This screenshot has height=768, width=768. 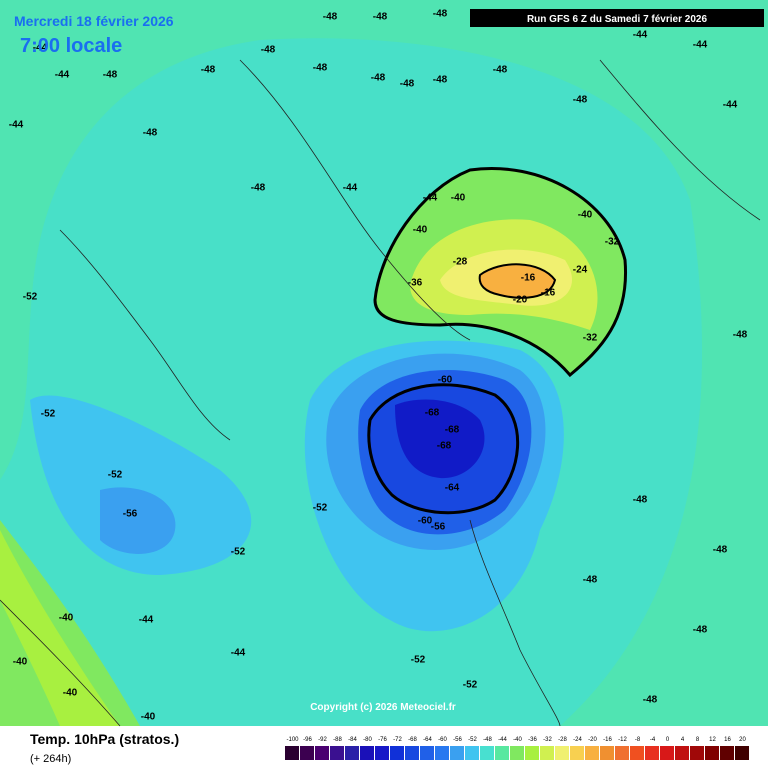 What do you see at coordinates (415, 283) in the screenshot?
I see `contour-label: -36` at bounding box center [415, 283].